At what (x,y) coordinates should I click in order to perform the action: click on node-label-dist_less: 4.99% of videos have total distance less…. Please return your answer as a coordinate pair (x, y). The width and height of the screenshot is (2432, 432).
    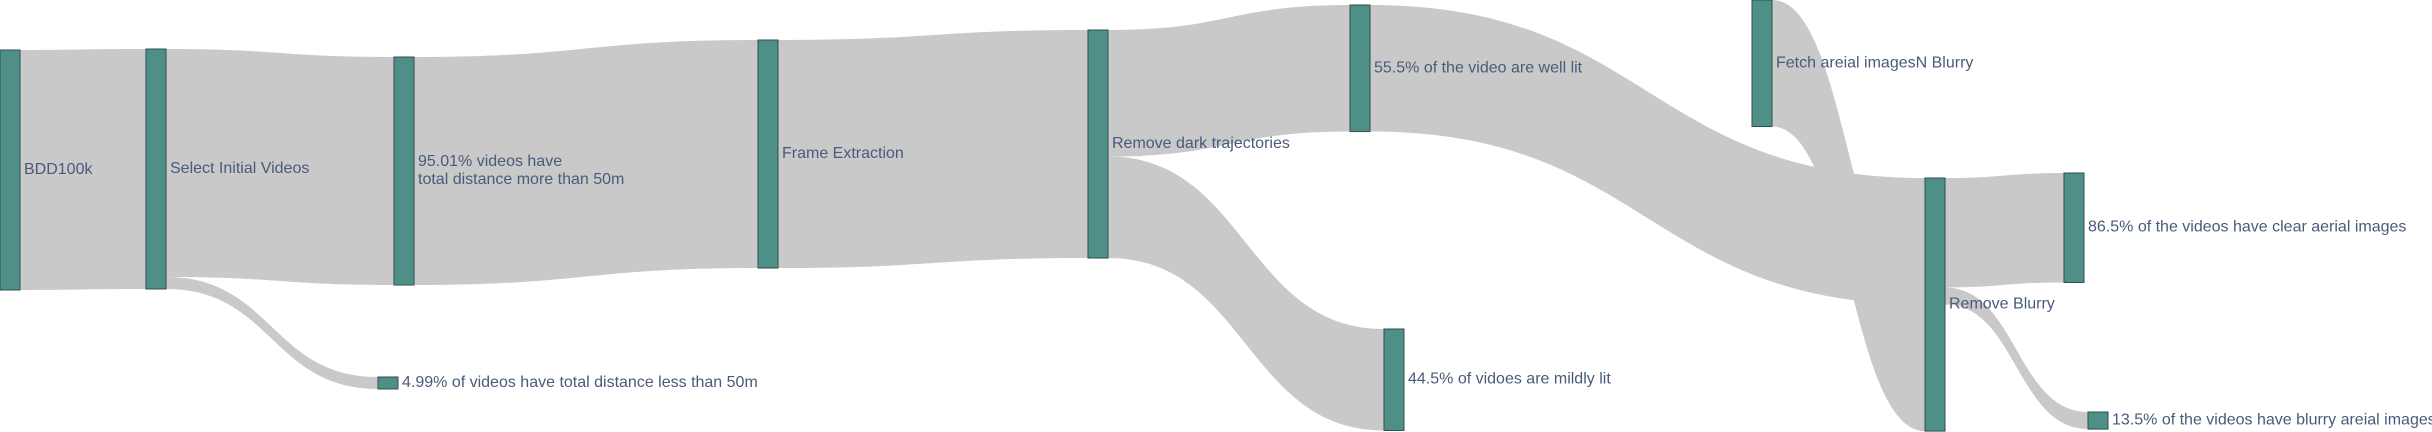
    Looking at the image, I should click on (580, 382).